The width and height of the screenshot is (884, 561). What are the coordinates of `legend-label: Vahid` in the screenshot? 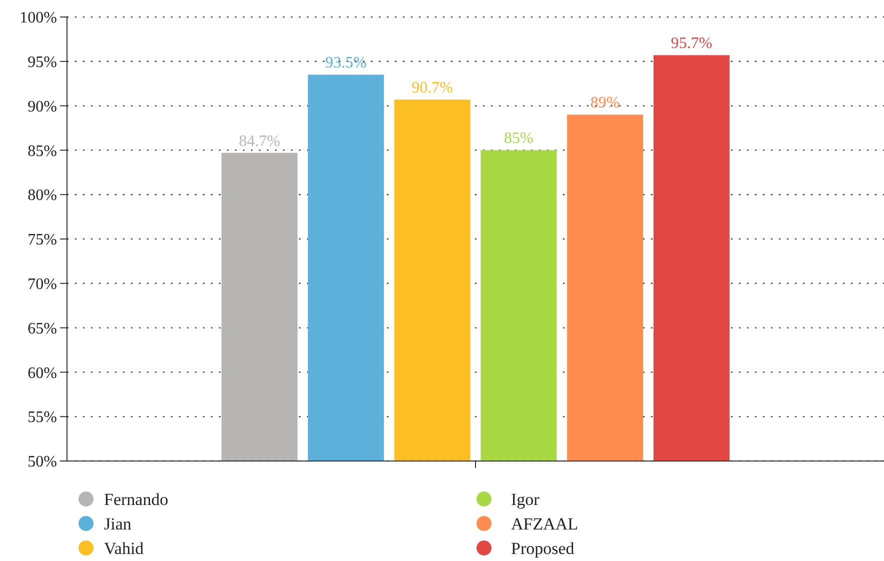 It's located at (124, 548).